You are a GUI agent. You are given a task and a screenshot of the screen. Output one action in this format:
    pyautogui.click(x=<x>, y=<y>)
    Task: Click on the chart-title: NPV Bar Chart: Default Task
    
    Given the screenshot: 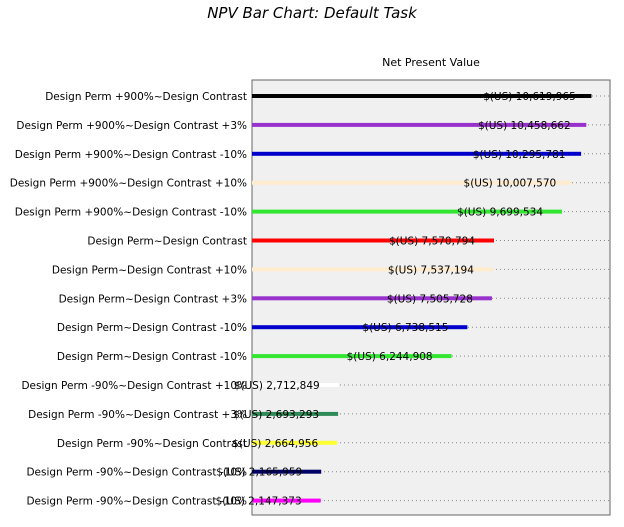 What is the action you would take?
    pyautogui.click(x=312, y=13)
    